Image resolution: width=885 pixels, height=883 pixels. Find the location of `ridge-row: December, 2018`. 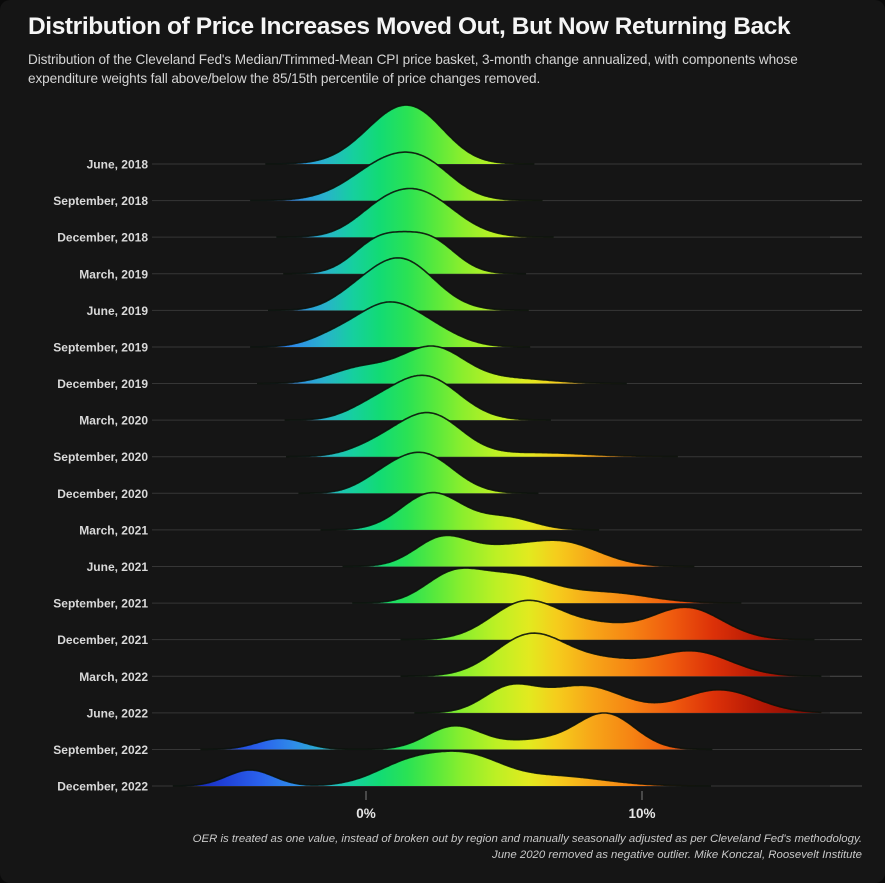

ridge-row: December, 2018 is located at coordinates (459, 216).